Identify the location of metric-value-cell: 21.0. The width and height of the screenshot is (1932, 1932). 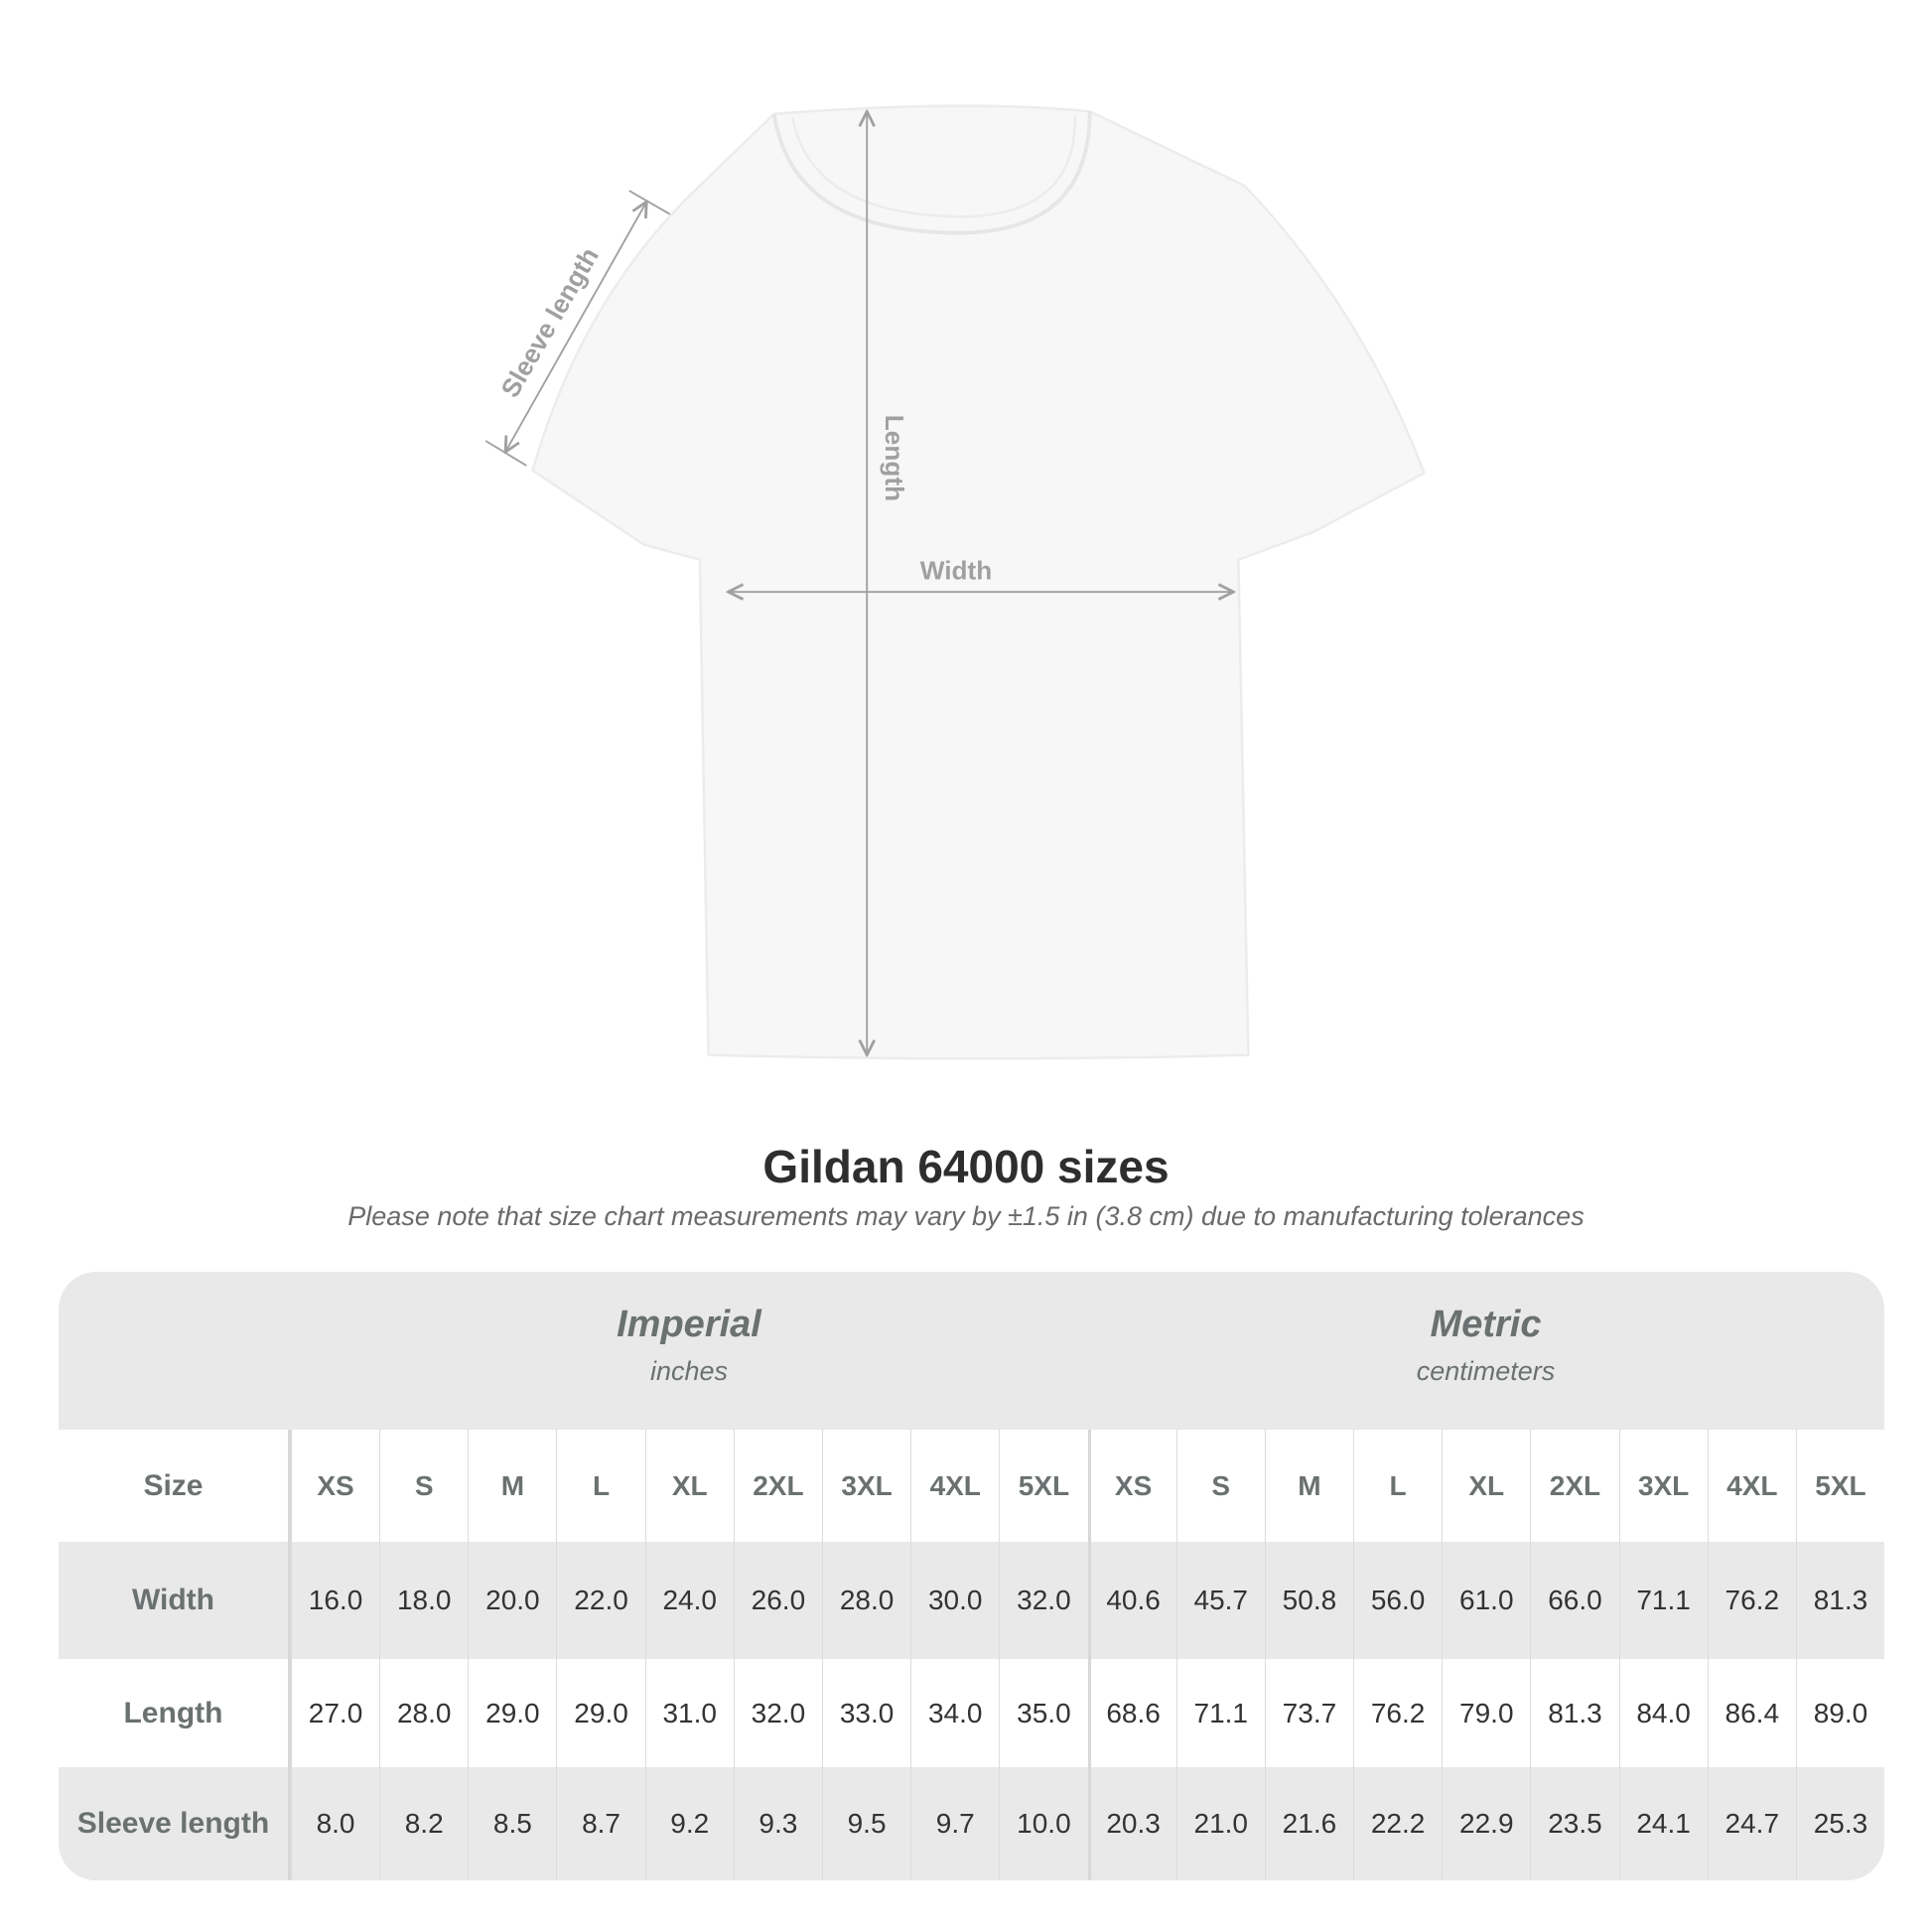
(1220, 1823).